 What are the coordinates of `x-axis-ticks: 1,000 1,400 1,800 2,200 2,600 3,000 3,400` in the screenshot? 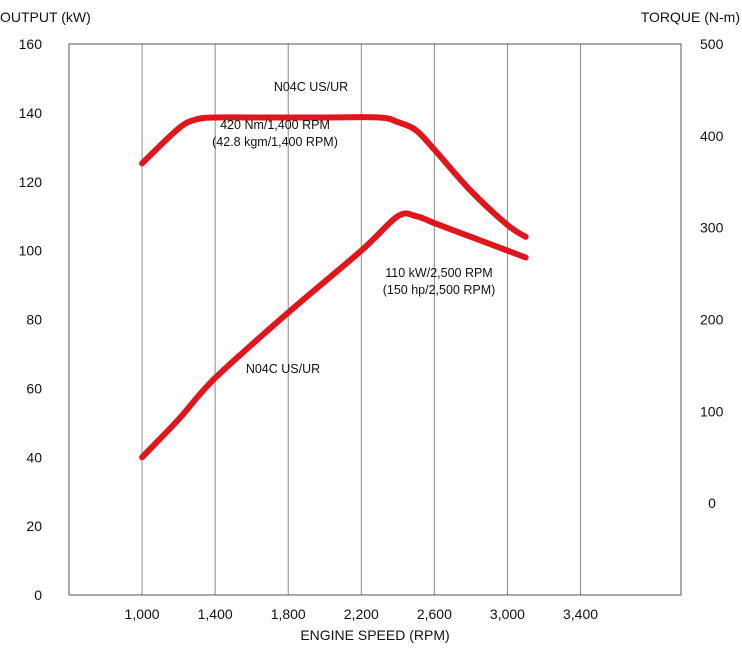 It's located at (362, 614).